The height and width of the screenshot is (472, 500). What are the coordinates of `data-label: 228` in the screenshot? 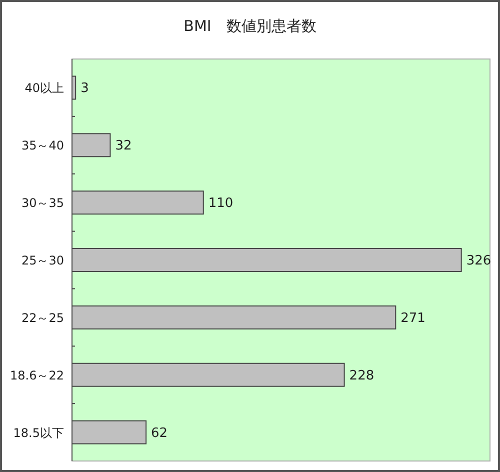 It's located at (361, 376).